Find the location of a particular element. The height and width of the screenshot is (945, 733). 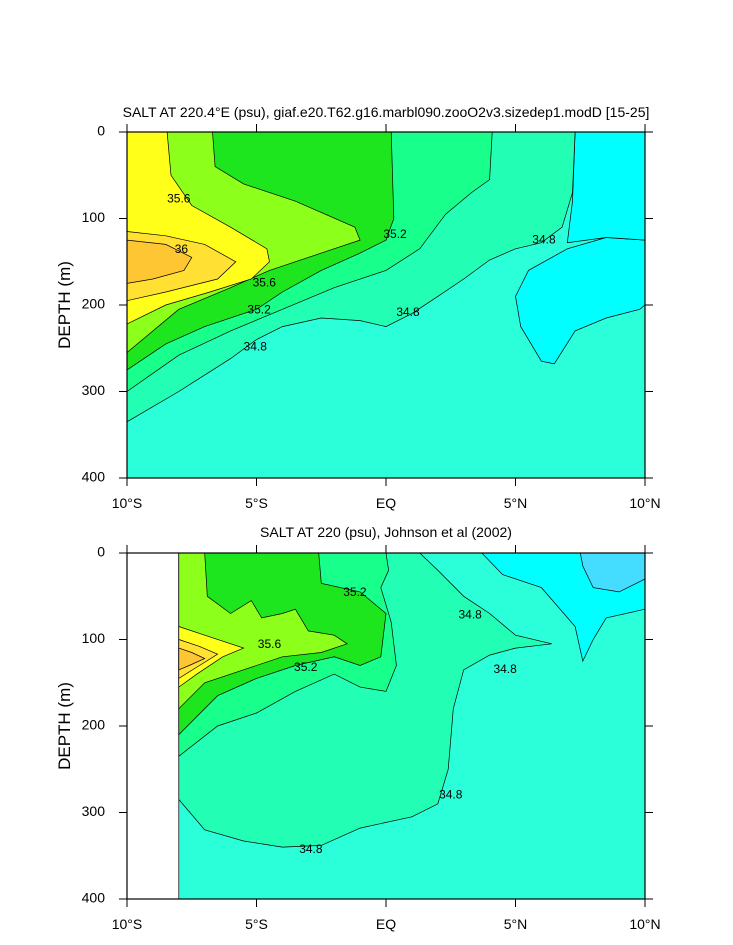

chart-title: SALT AT 220 (psu), Johnson et al (2002) is located at coordinates (386, 532).